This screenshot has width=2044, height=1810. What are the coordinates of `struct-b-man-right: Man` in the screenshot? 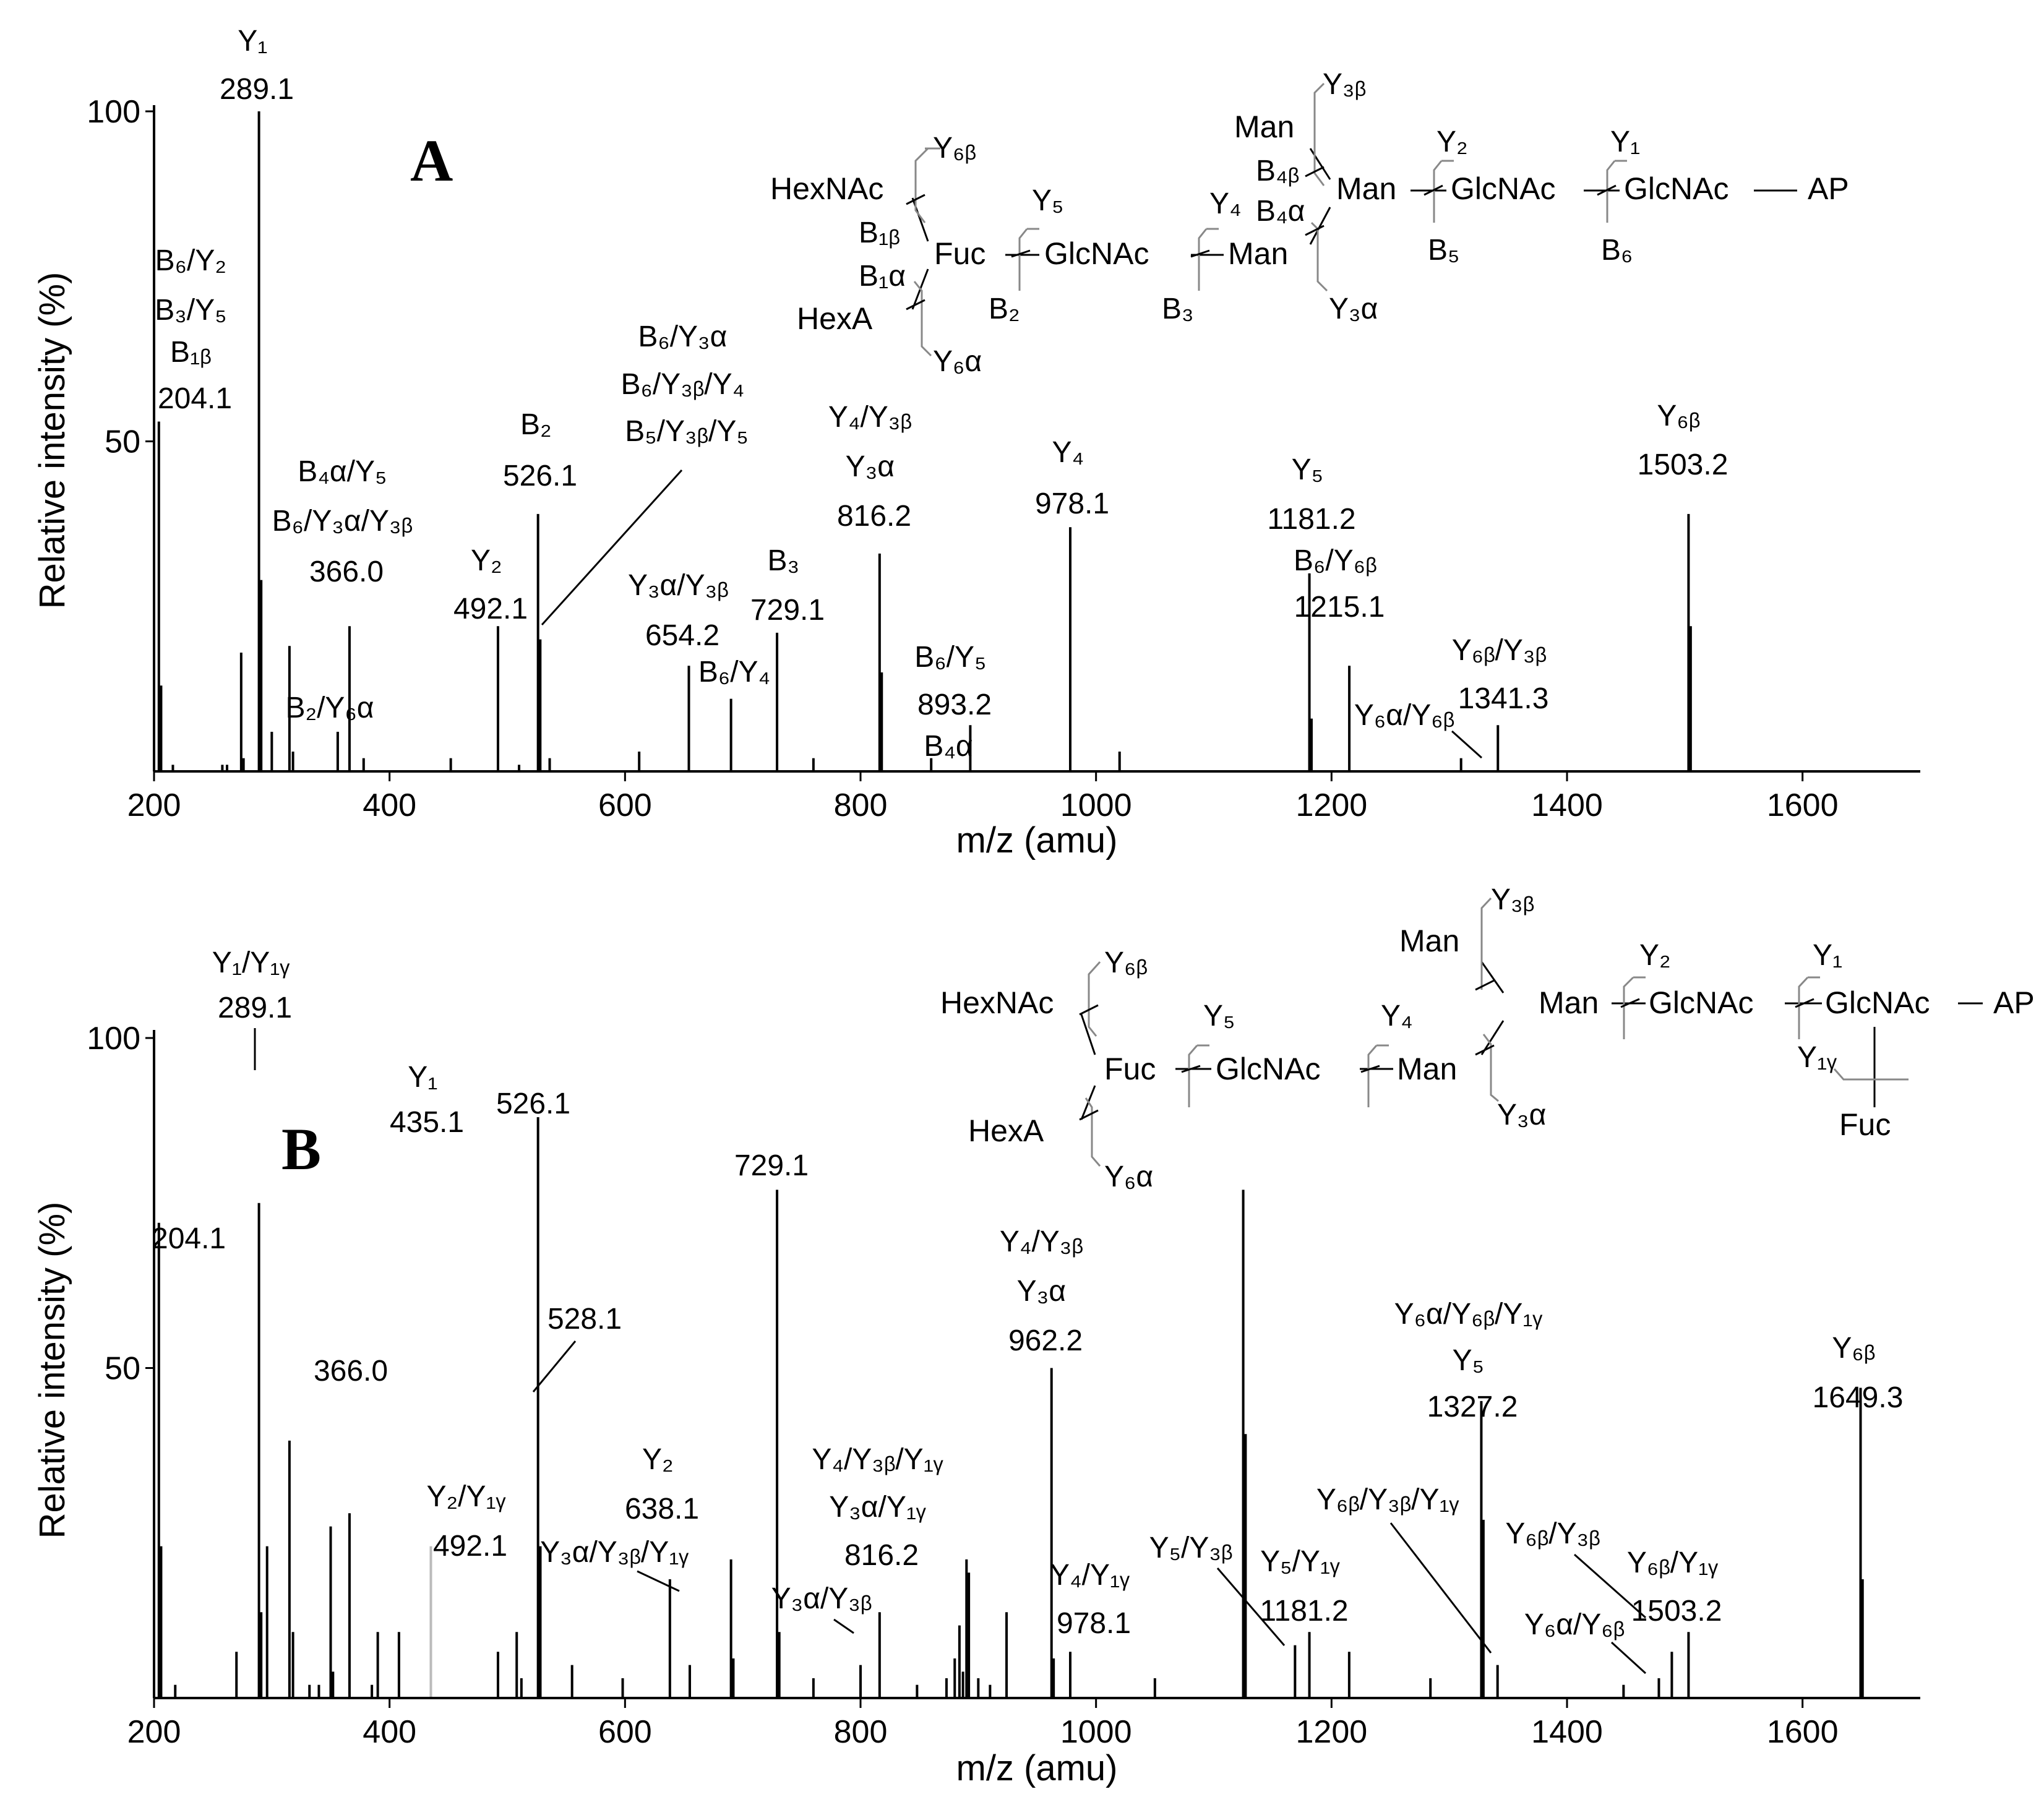 It's located at (1569, 1002).